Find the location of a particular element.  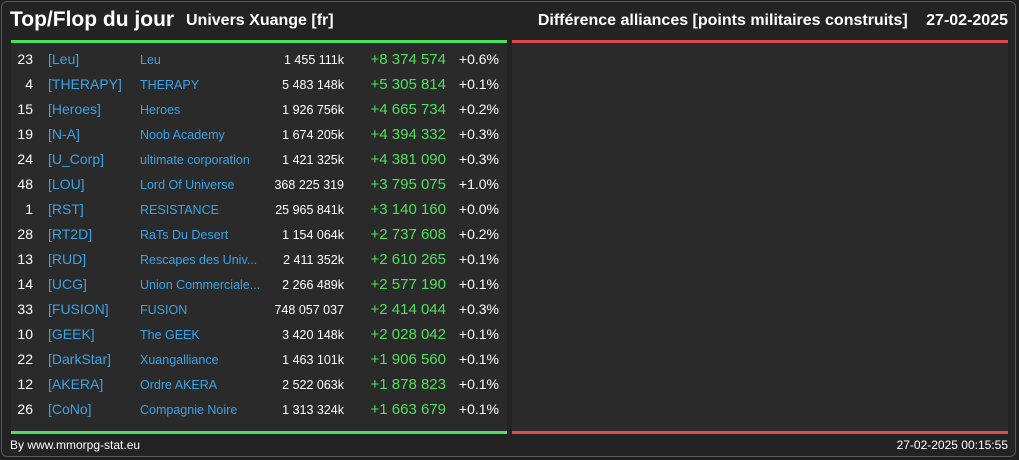

alliance-name-link: Xuangalliance is located at coordinates (179, 360).